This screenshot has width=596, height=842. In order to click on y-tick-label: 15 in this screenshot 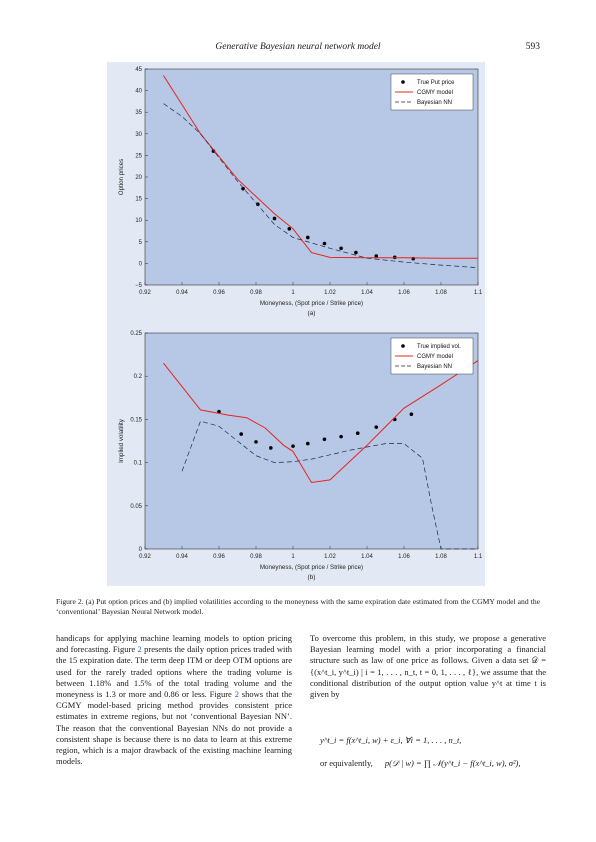, I will do `click(138, 200)`.